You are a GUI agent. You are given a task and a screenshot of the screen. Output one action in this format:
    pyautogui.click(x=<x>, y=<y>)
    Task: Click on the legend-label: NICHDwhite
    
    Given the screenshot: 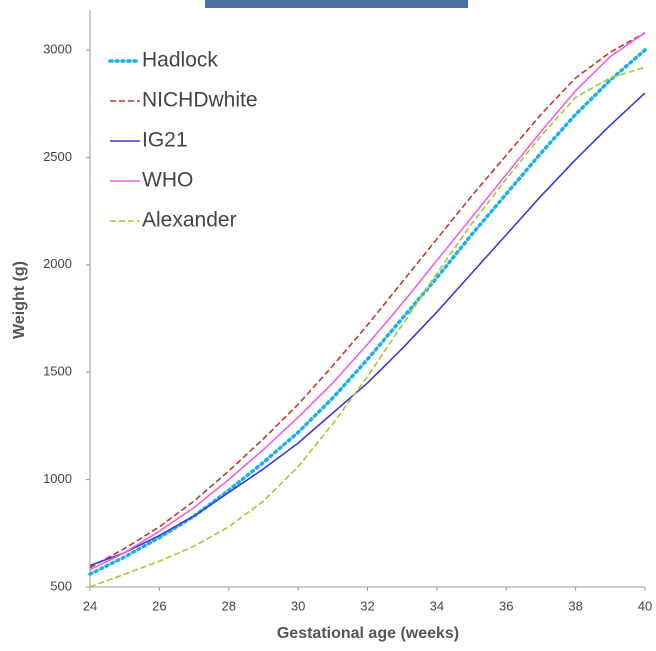 What is the action you would take?
    pyautogui.click(x=200, y=100)
    